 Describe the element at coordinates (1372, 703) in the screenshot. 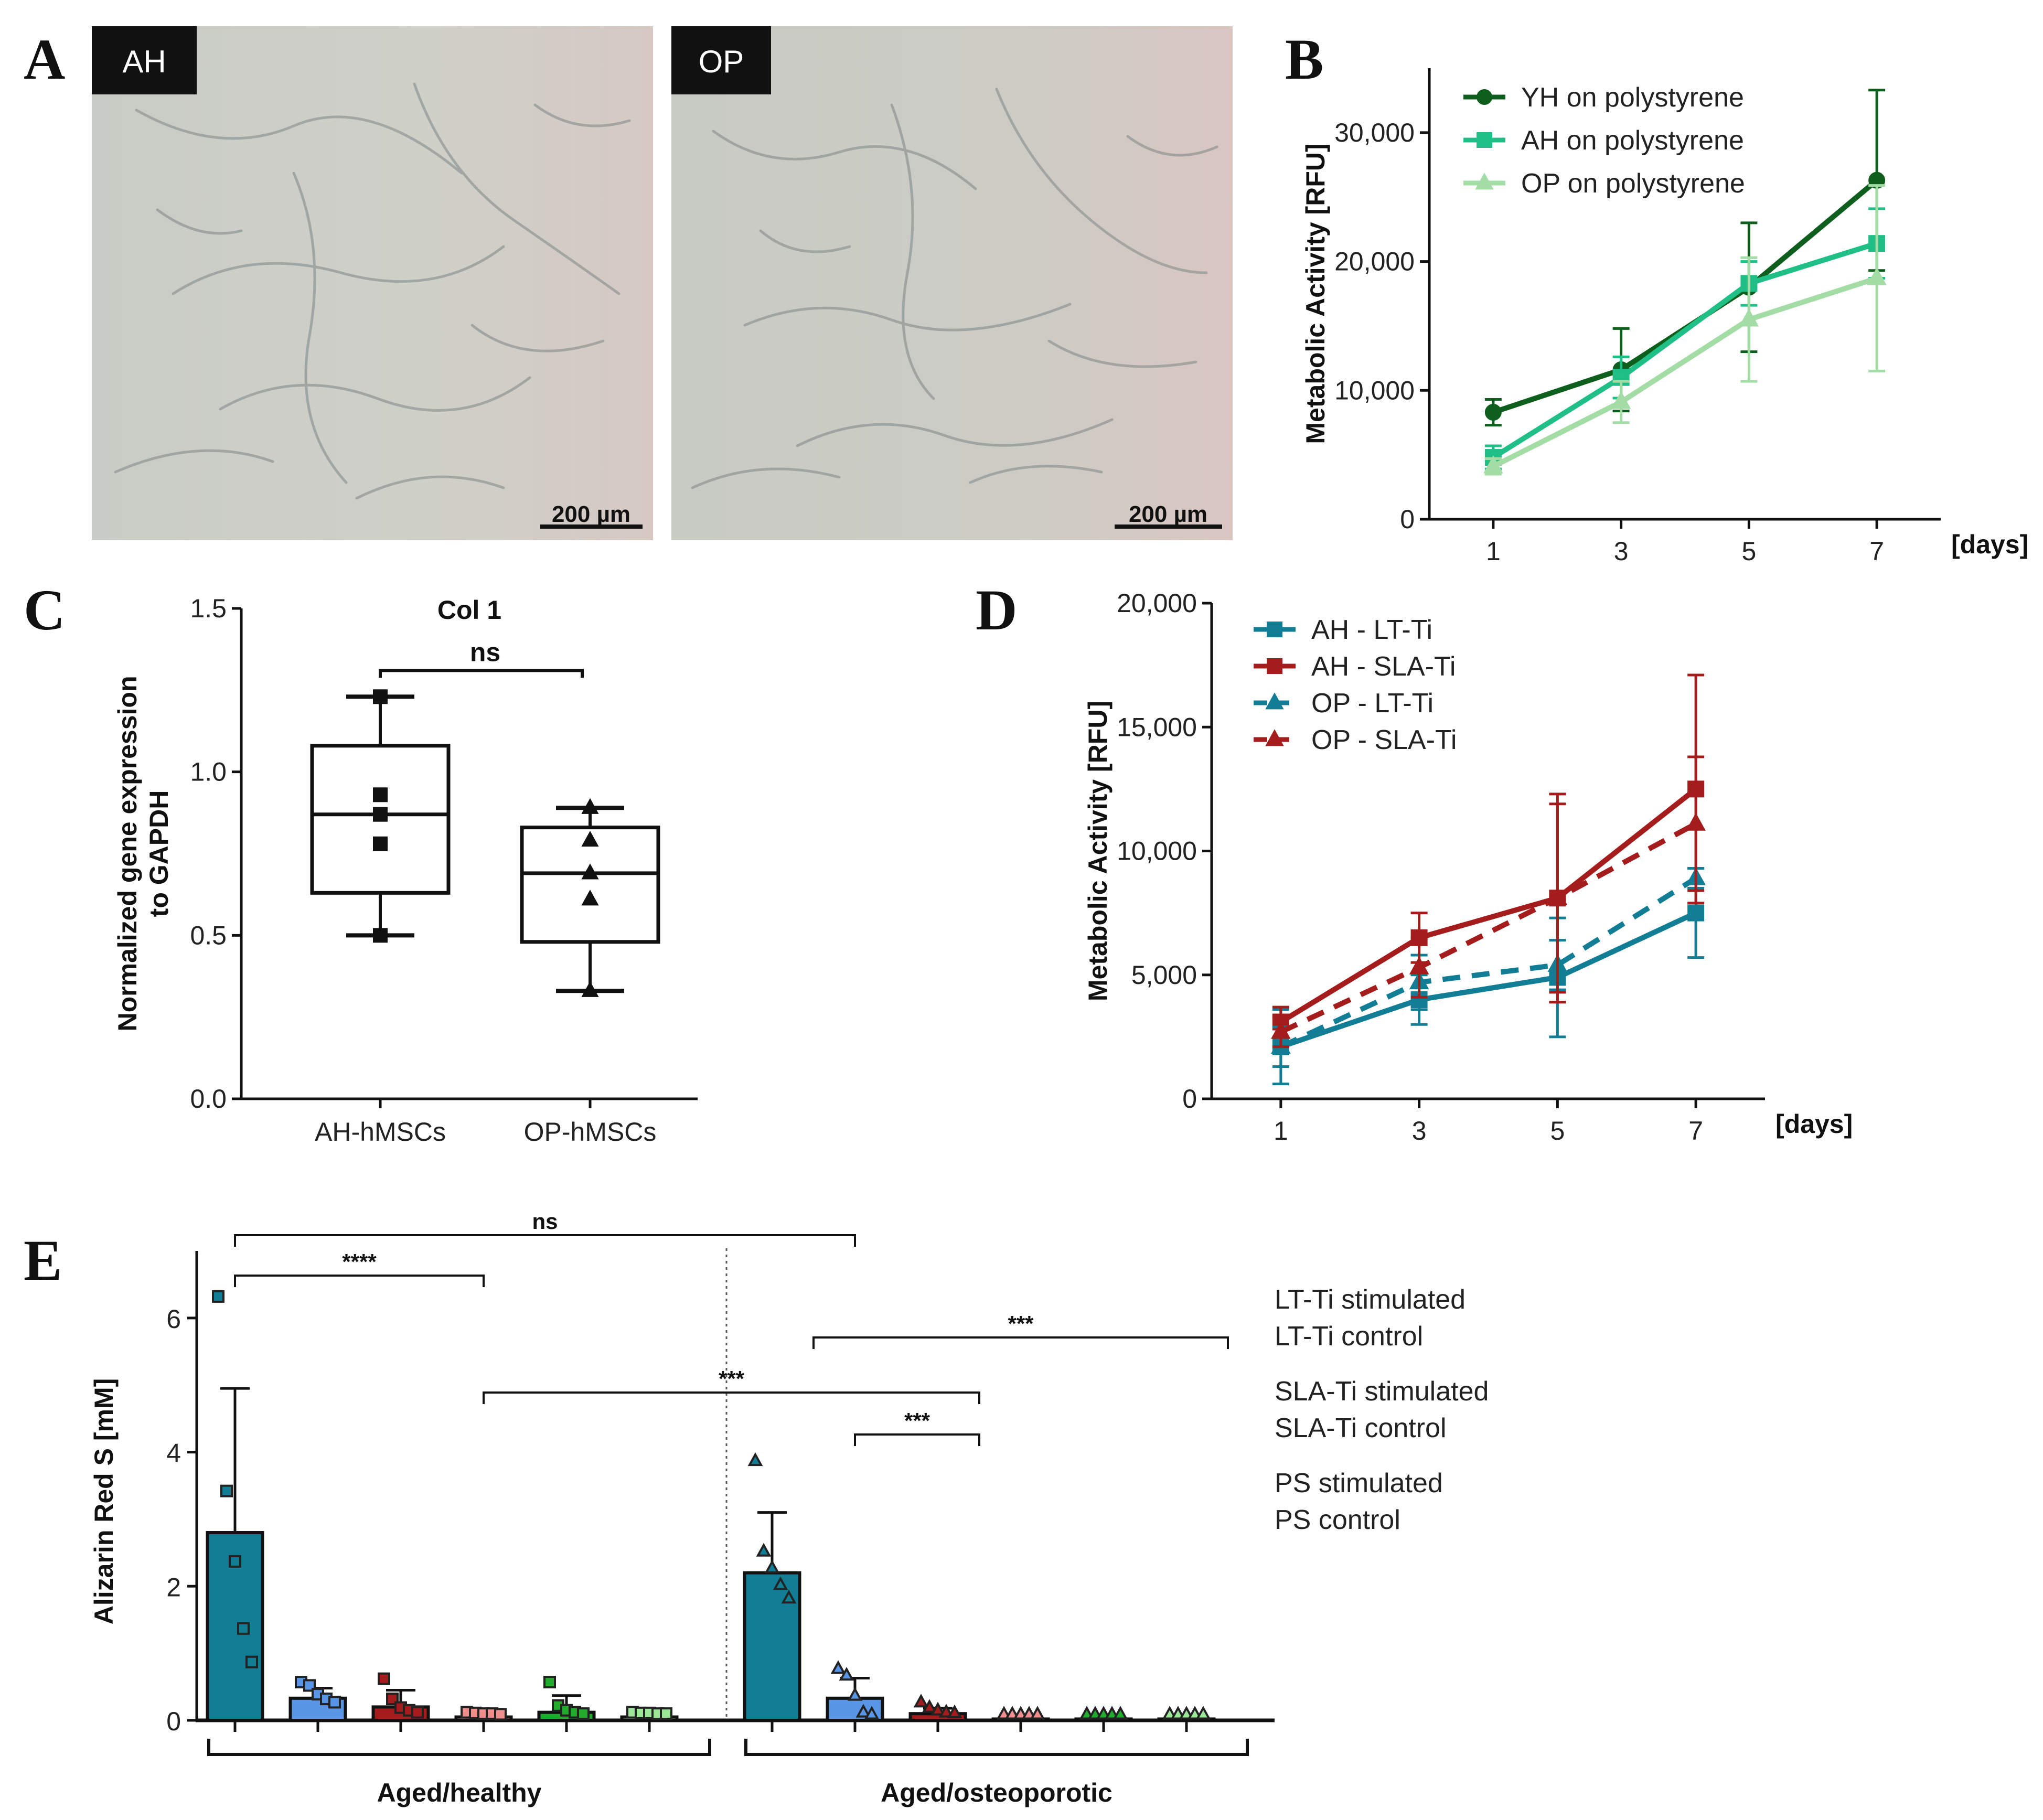

I see `legend-label: OP - LT-Ti` at that location.